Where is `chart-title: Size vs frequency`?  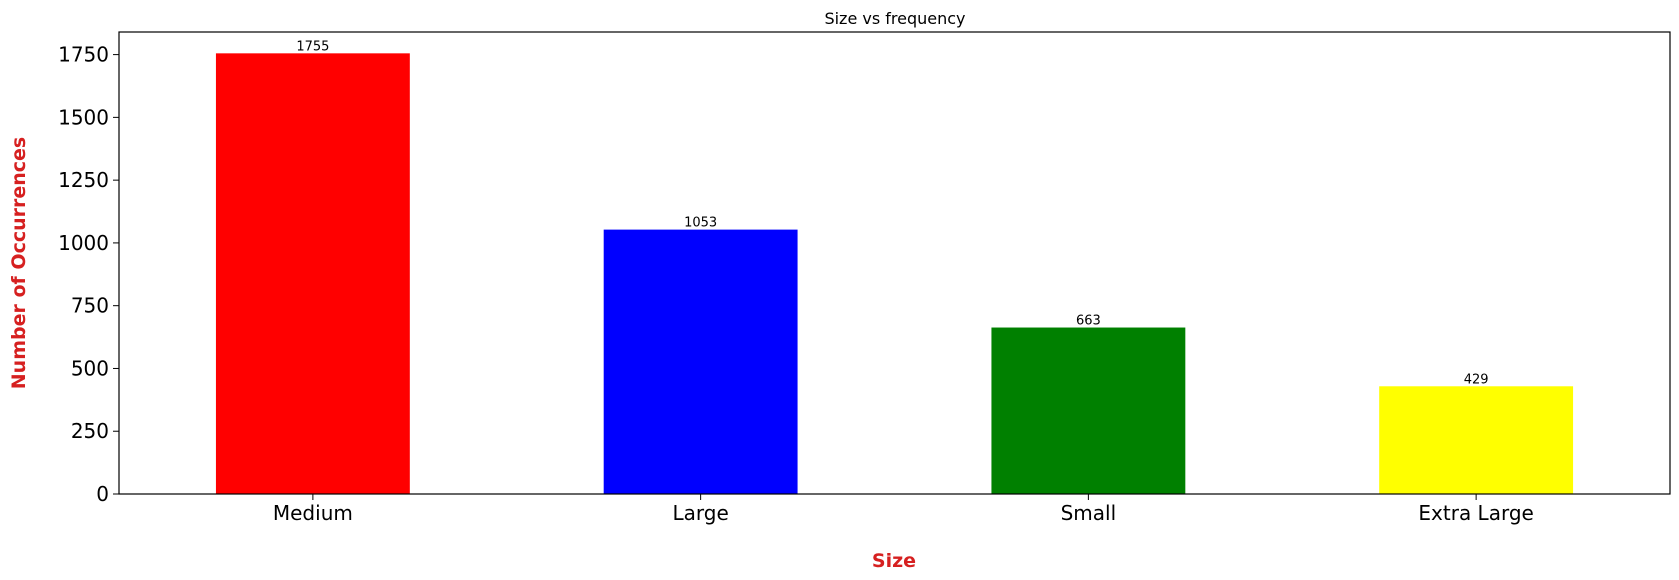 chart-title: Size vs frequency is located at coordinates (894, 18).